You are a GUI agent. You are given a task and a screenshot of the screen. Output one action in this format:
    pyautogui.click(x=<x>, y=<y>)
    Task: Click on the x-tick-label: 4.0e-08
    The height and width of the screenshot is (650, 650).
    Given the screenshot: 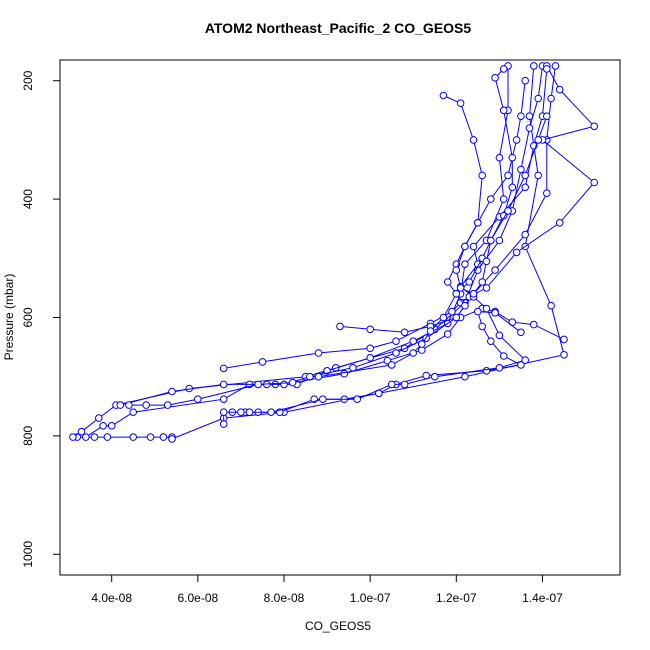 What is the action you would take?
    pyautogui.click(x=111, y=598)
    